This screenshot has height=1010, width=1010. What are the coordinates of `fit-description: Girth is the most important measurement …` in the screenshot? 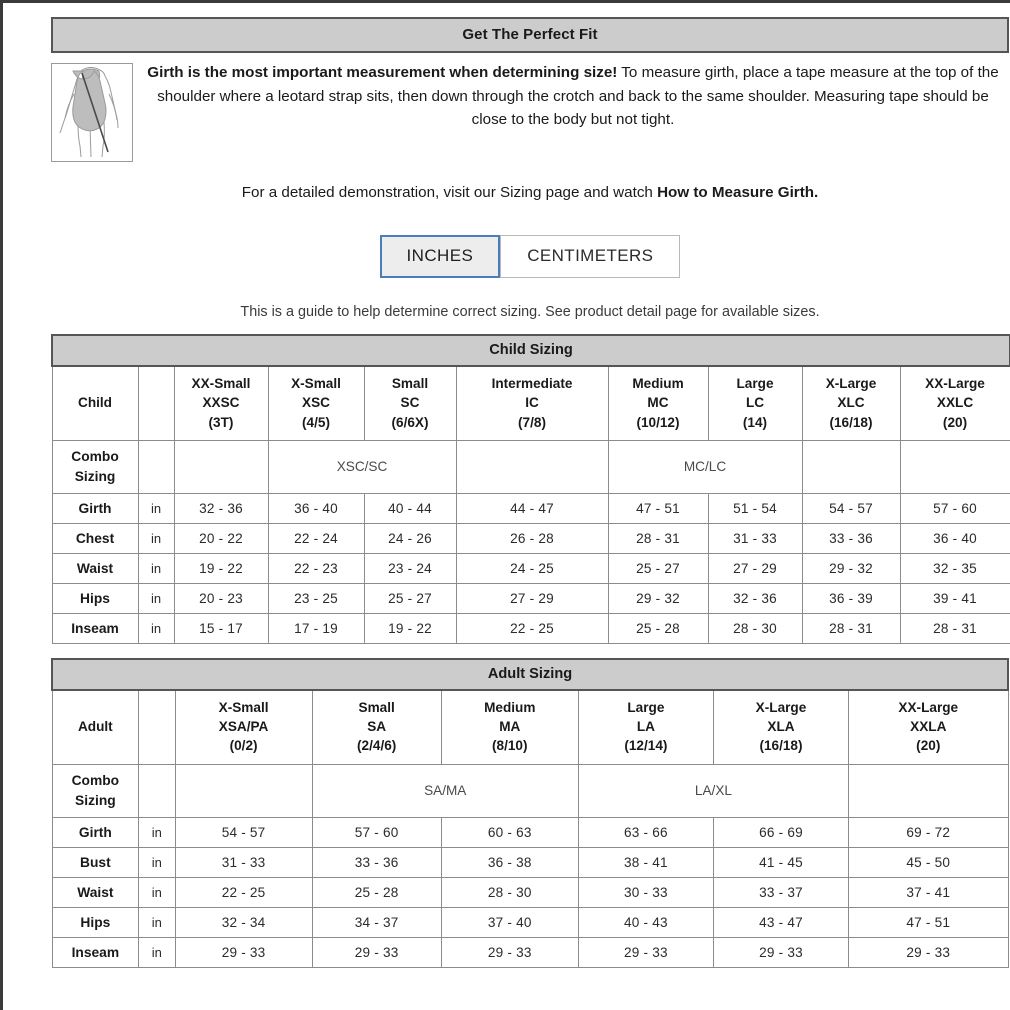 It's located at (571, 96).